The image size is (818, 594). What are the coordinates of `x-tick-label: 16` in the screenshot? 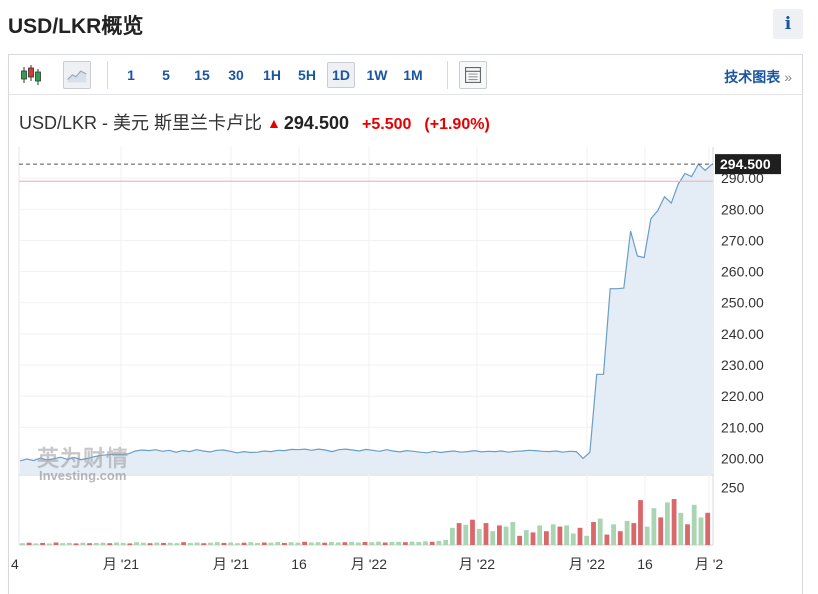 It's located at (645, 564).